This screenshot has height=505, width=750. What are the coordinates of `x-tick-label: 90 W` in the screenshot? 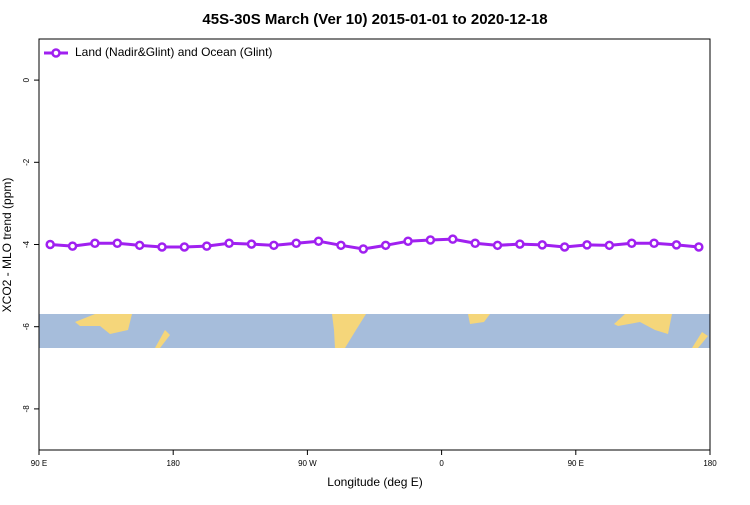 It's located at (307, 463).